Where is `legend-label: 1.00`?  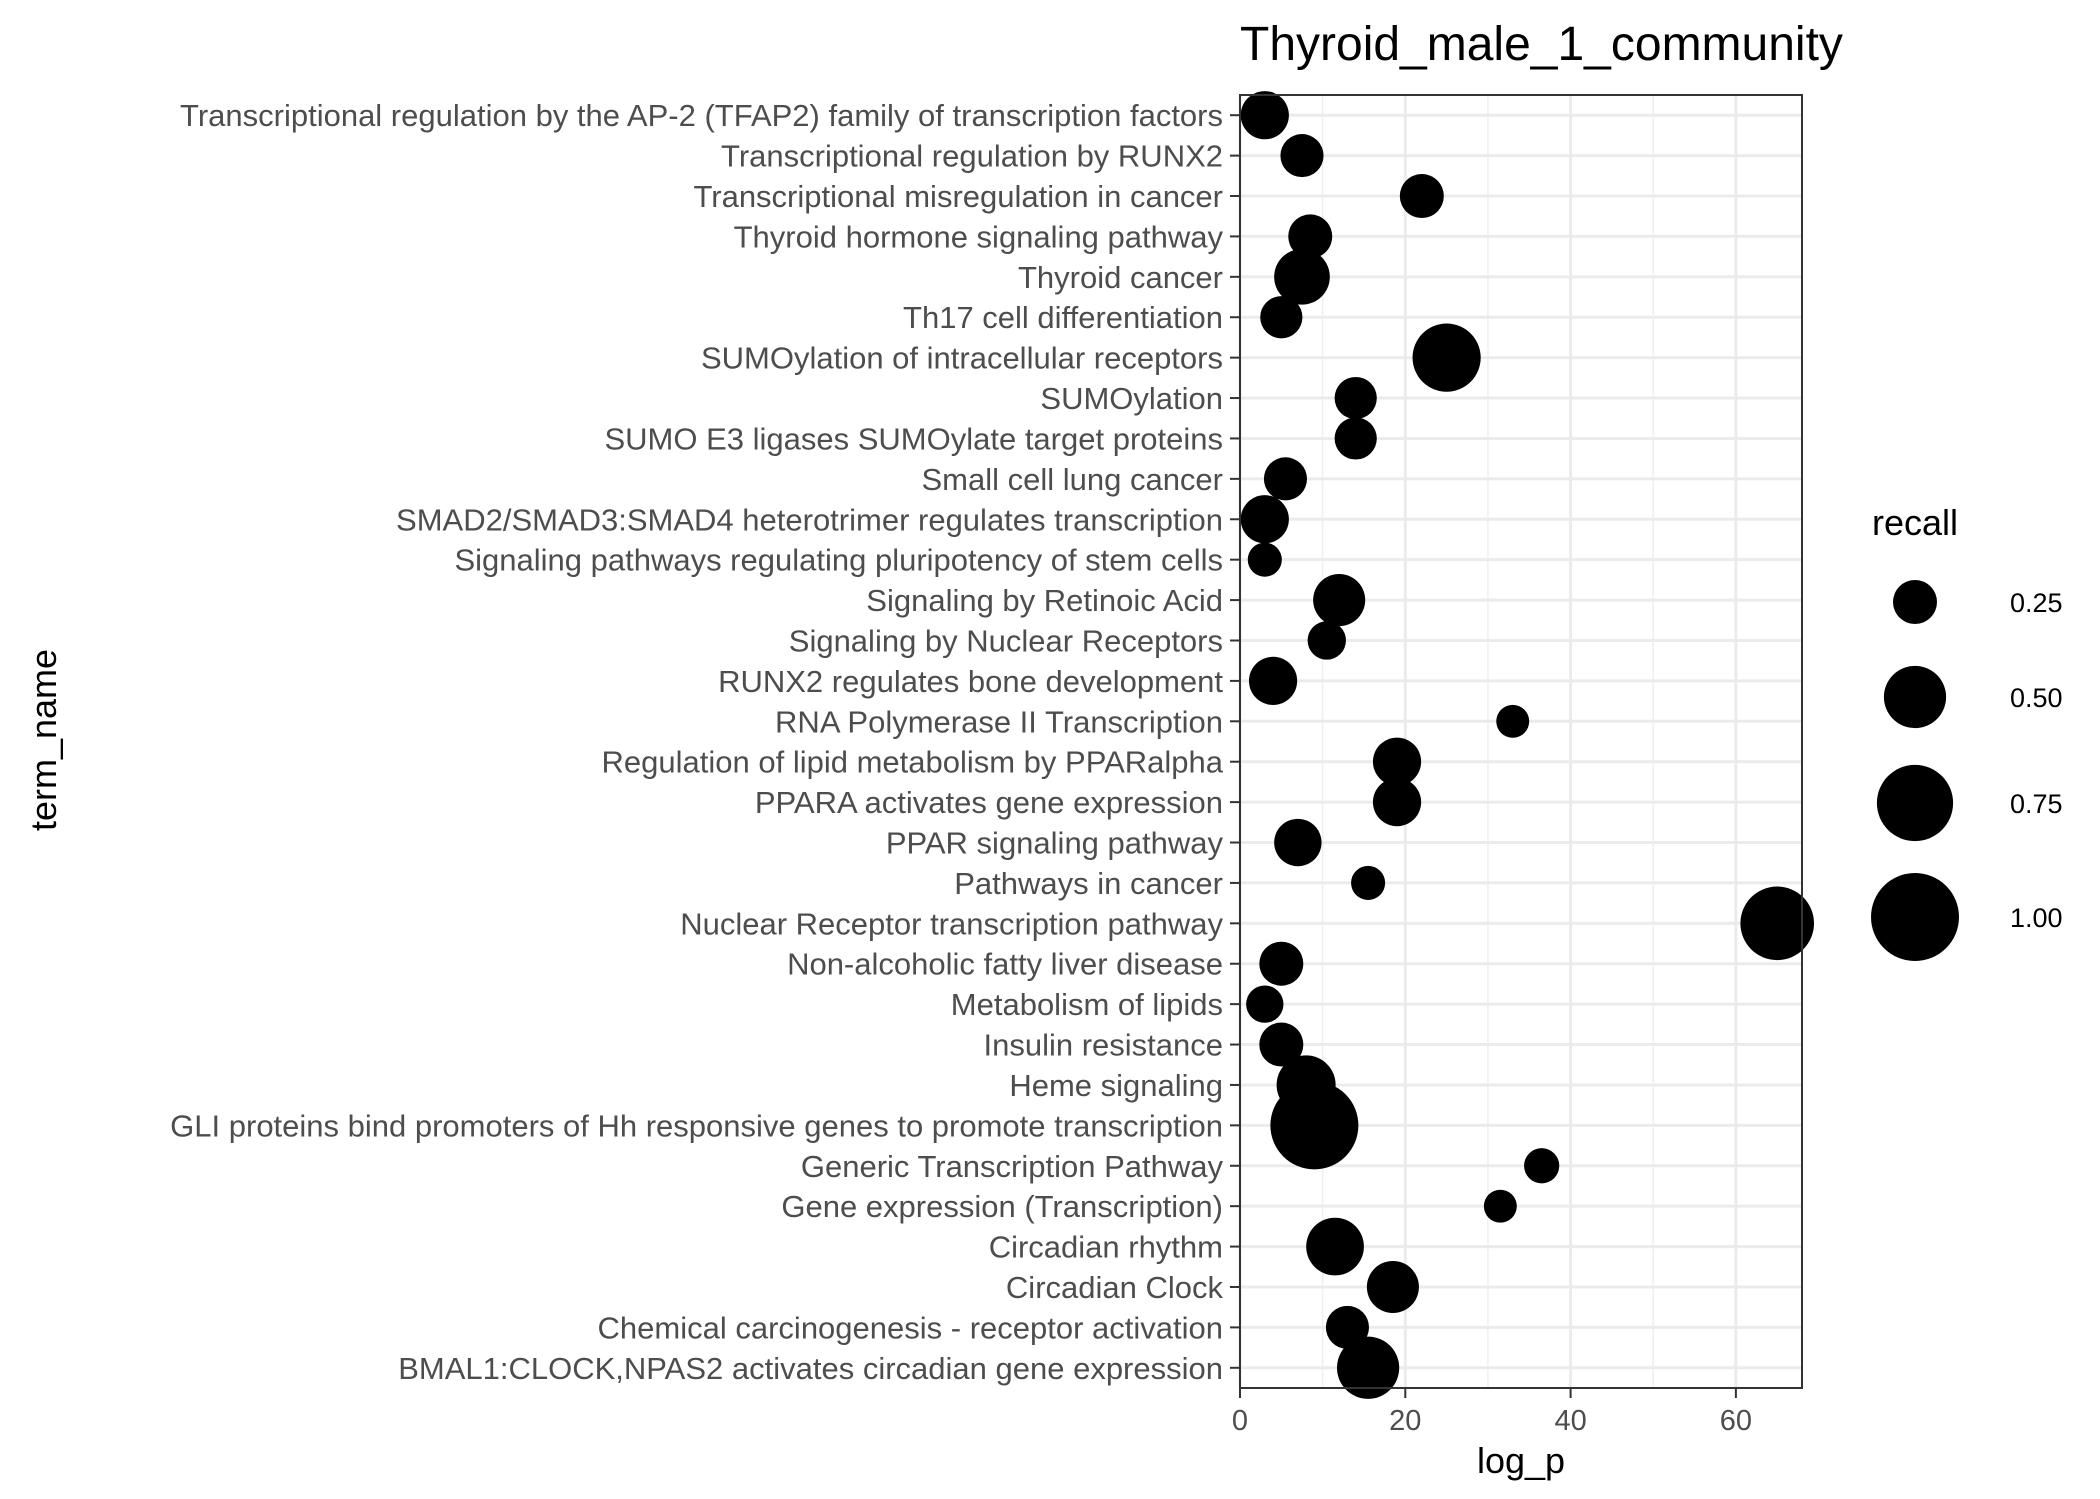
legend-label: 1.00 is located at coordinates (2036, 918).